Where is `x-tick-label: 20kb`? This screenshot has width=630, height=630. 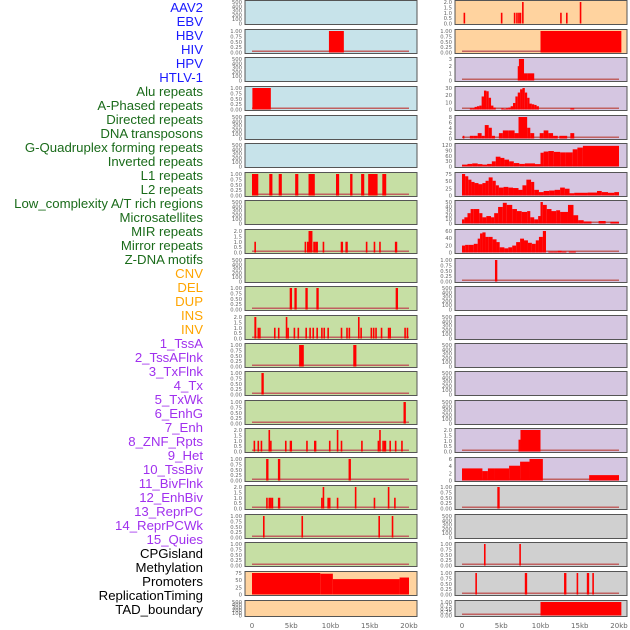
x-tick-label: 20kb is located at coordinates (409, 626).